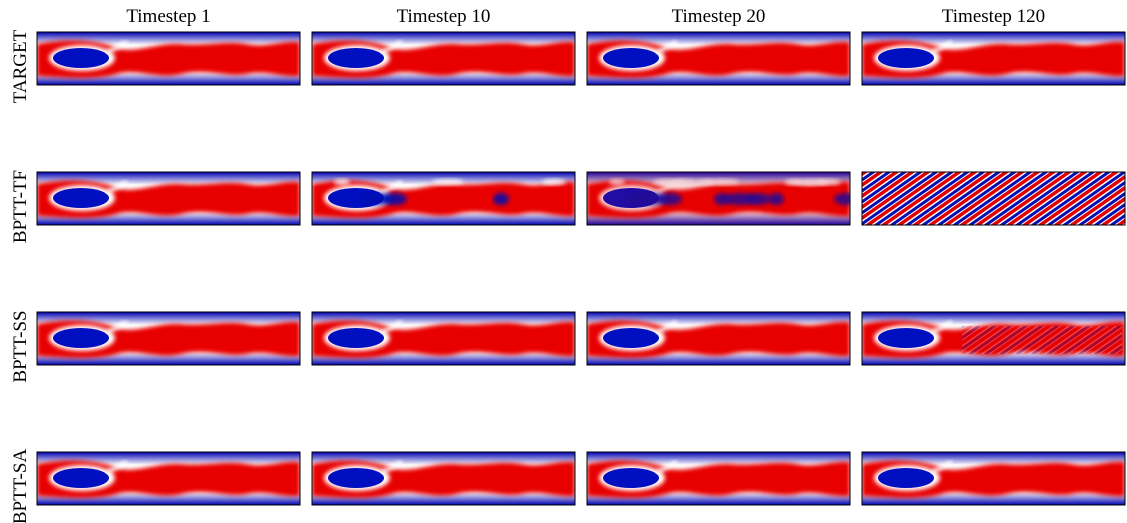 This screenshot has width=1127, height=523. What do you see at coordinates (719, 16) in the screenshot?
I see `column-title: Timestep 20` at bounding box center [719, 16].